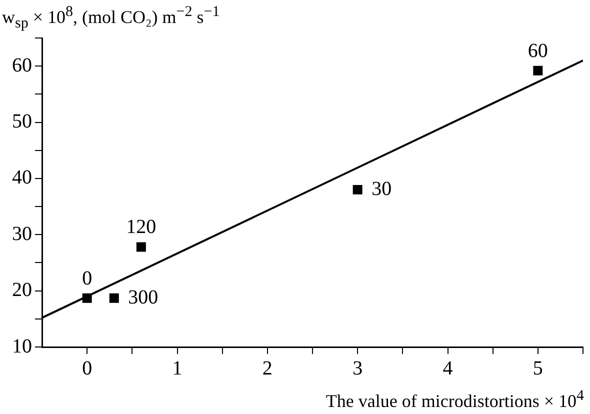 Image resolution: width=590 pixels, height=414 pixels. What do you see at coordinates (177, 368) in the screenshot?
I see `x-tick-label: 1` at bounding box center [177, 368].